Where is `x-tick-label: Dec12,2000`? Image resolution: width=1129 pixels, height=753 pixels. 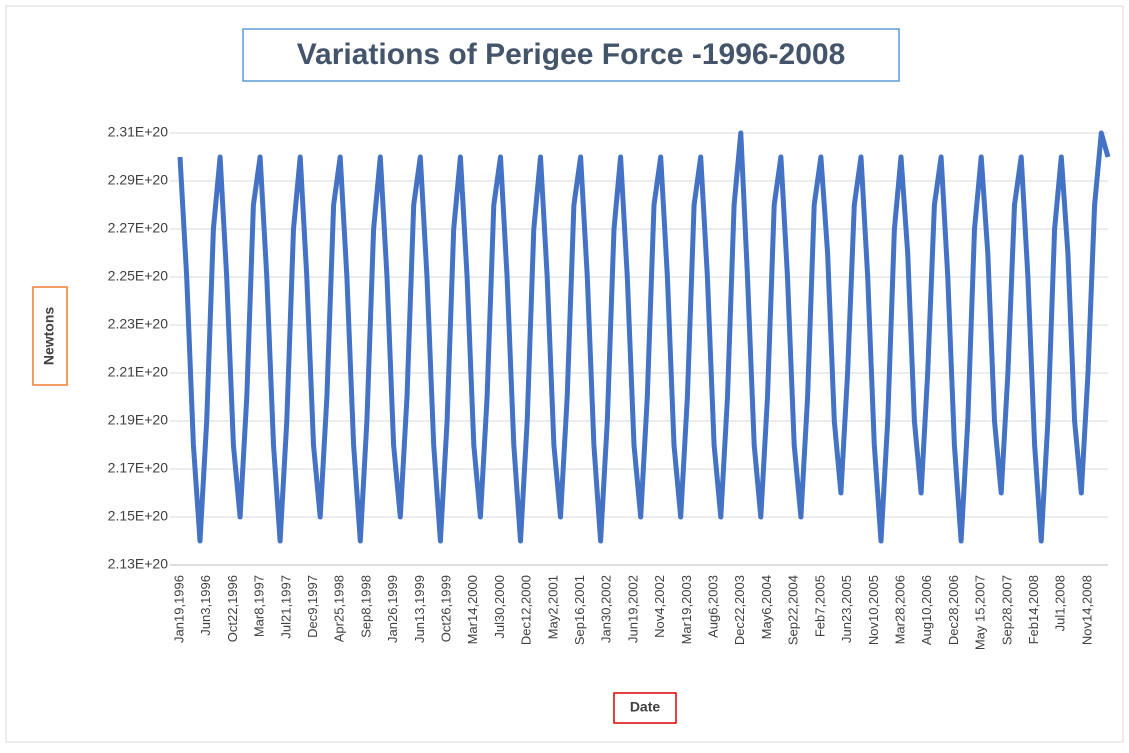
x-tick-label: Dec12,2000 is located at coordinates (526, 610).